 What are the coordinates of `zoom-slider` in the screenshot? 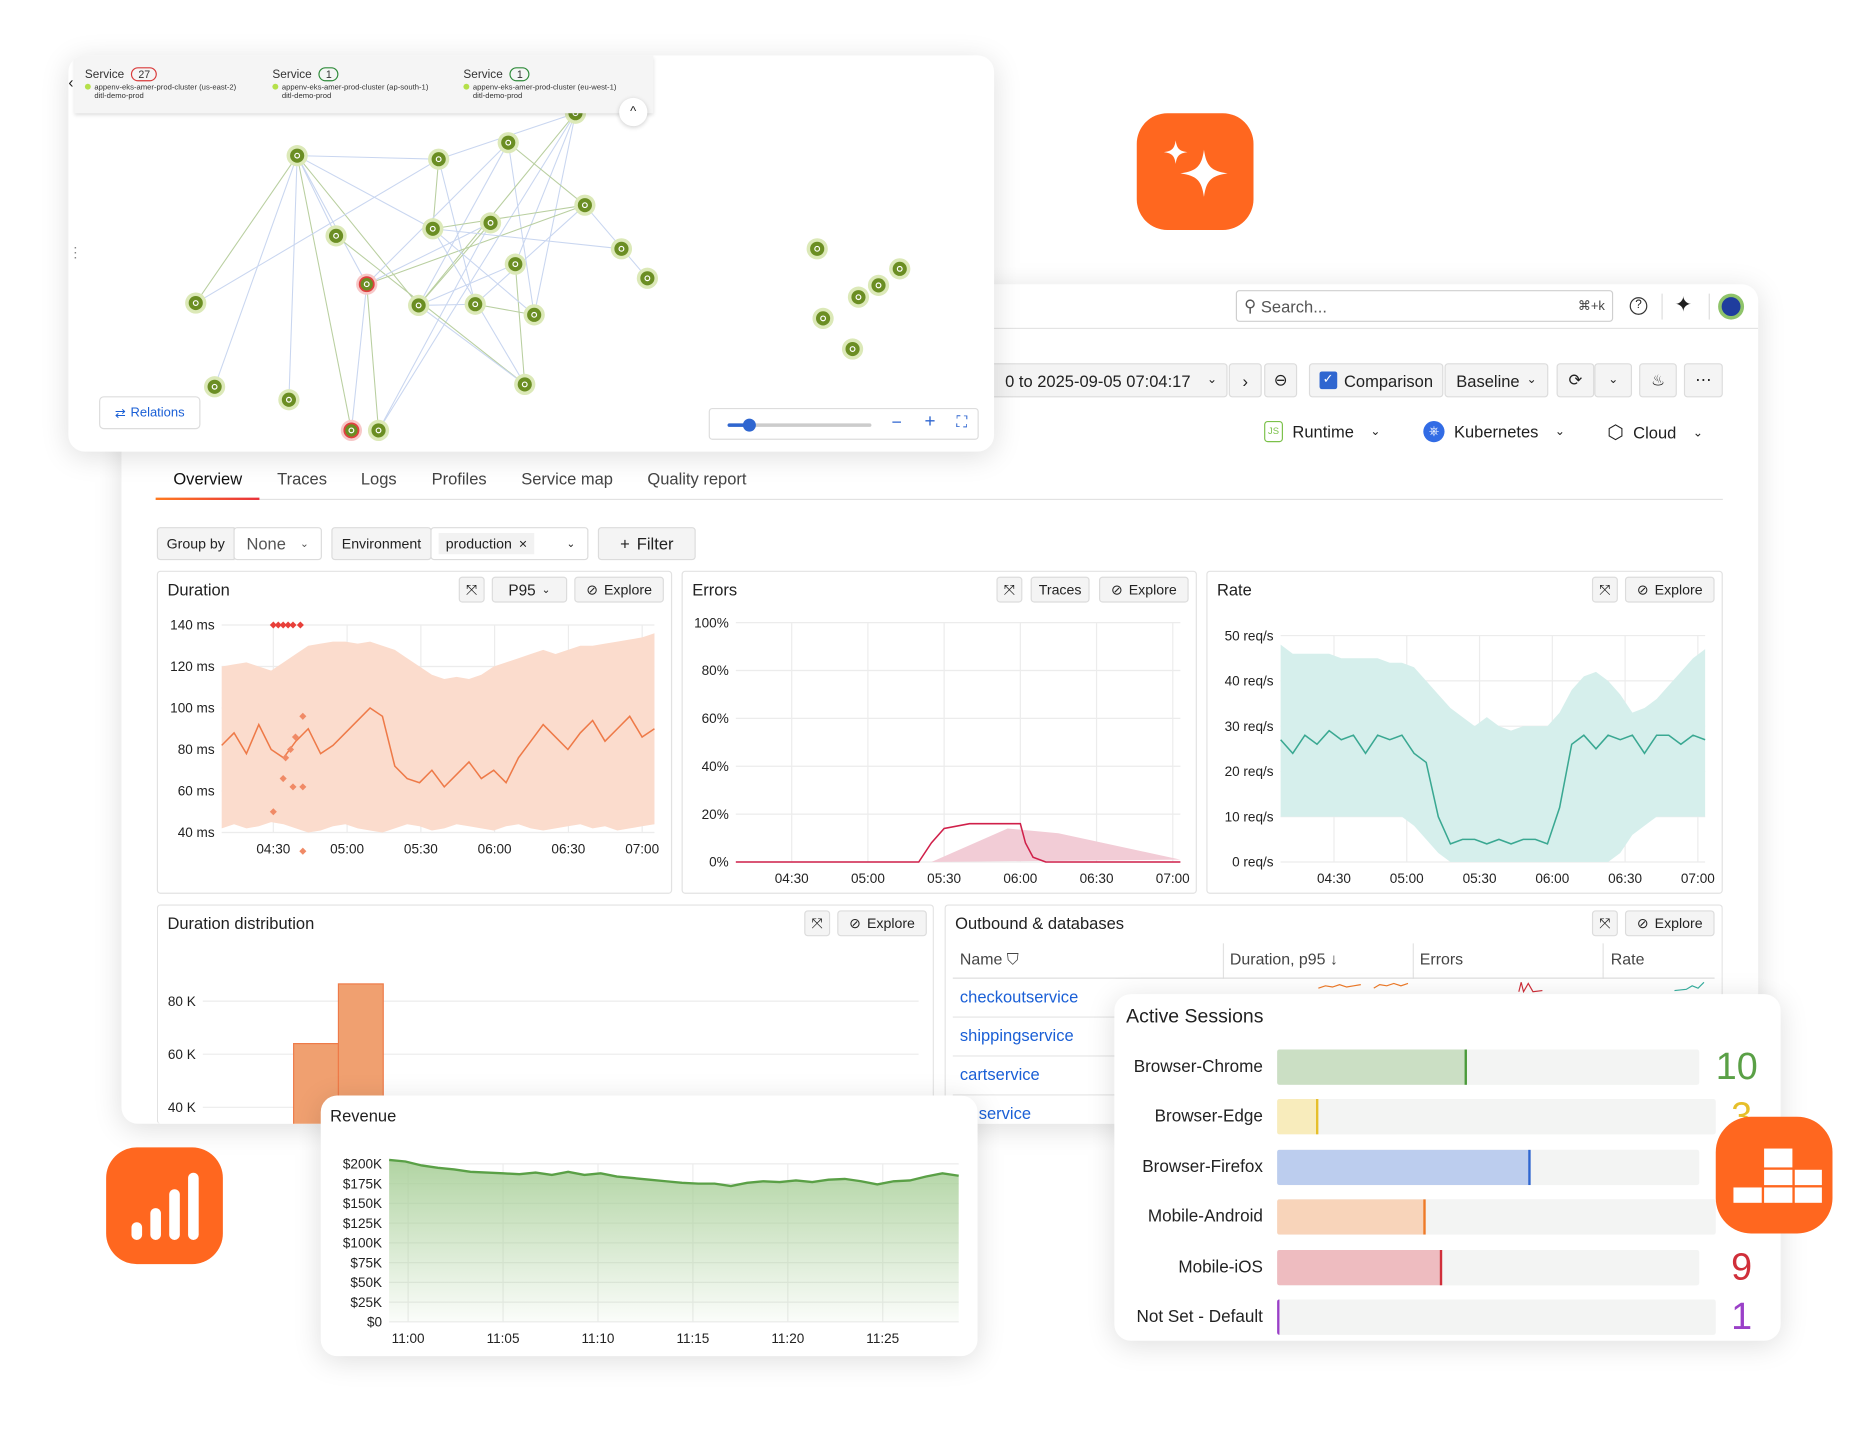 It's located at (799, 425).